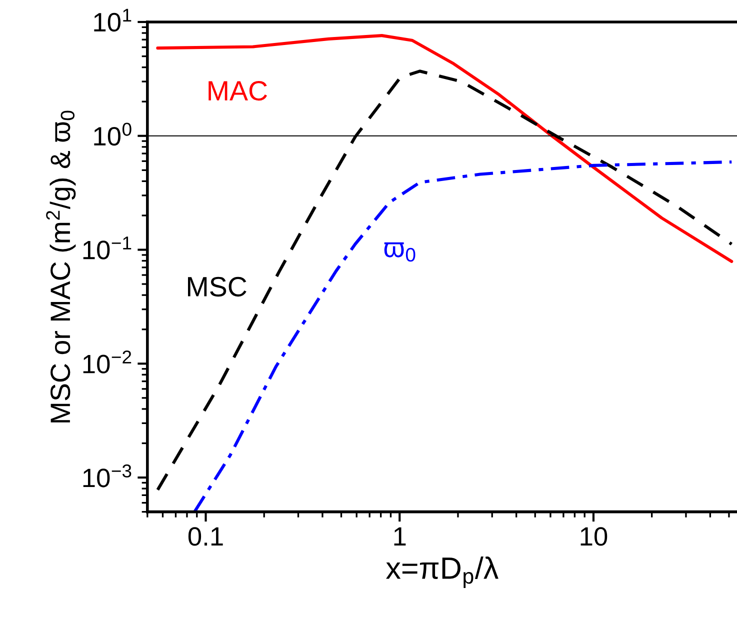  What do you see at coordinates (594, 536) in the screenshot?
I see `x-tick-label: 10` at bounding box center [594, 536].